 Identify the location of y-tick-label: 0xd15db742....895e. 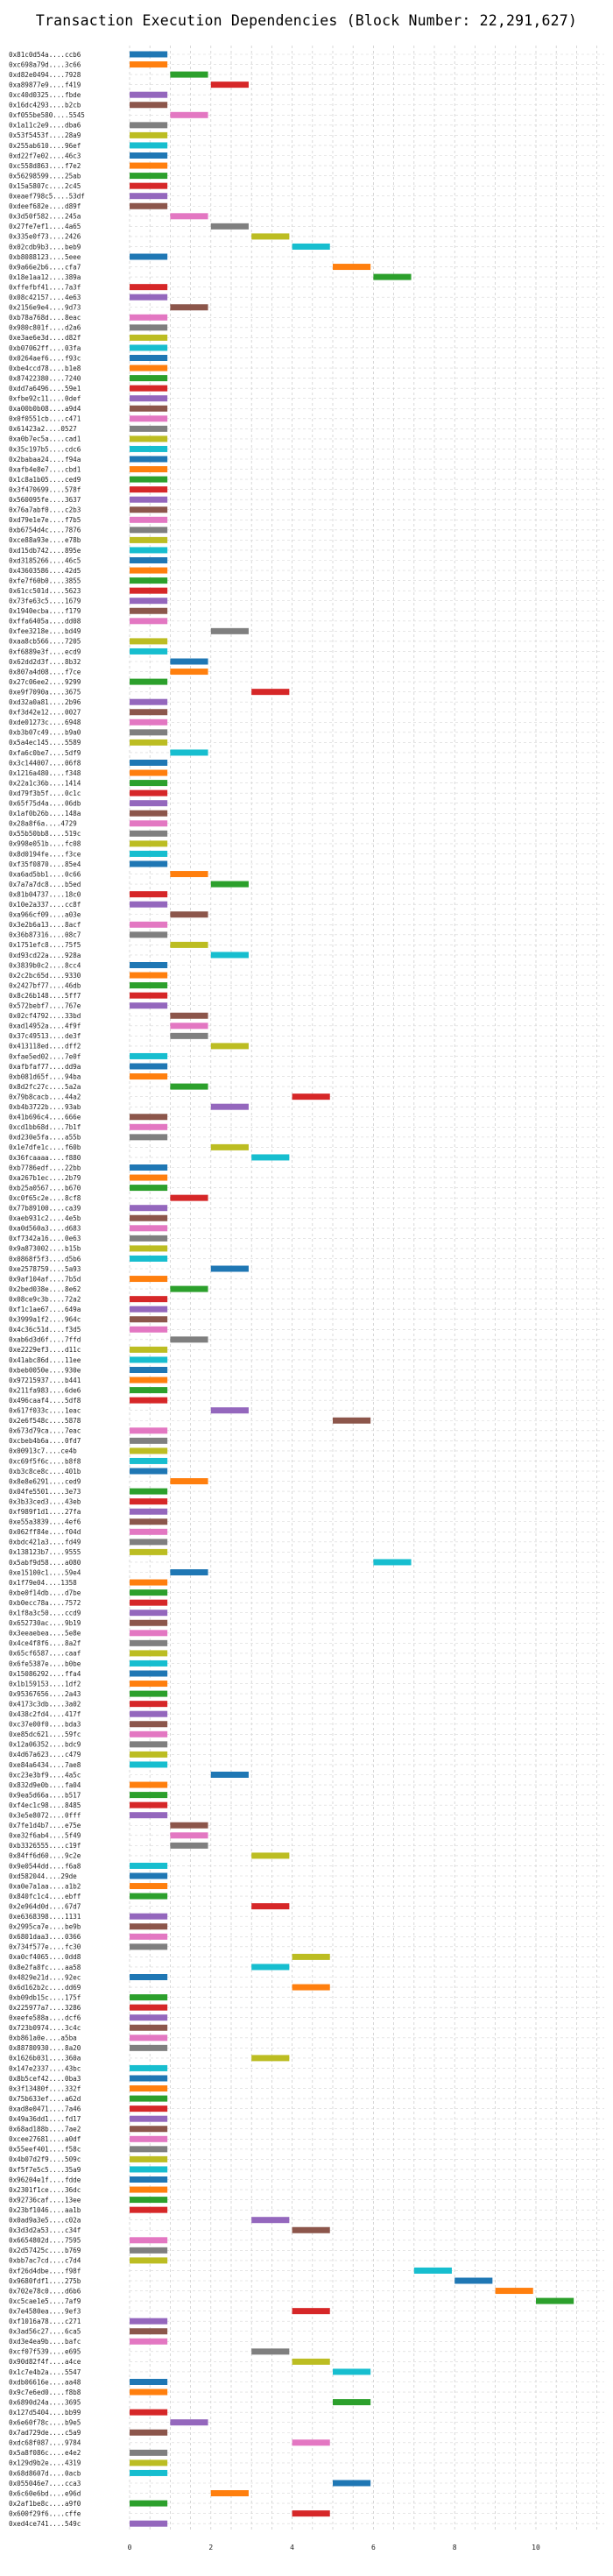
(45, 551).